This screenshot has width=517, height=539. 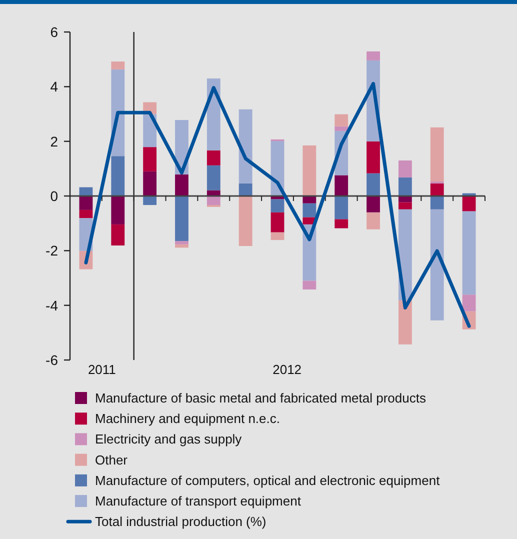 What do you see at coordinates (52, 250) in the screenshot?
I see `y-tick-label: -2` at bounding box center [52, 250].